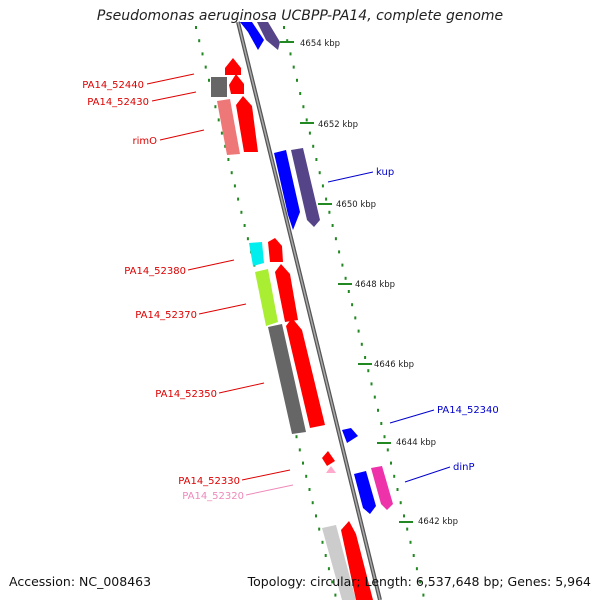  Describe the element at coordinates (113, 85) in the screenshot. I see `gene-label: PA14_52440` at that location.